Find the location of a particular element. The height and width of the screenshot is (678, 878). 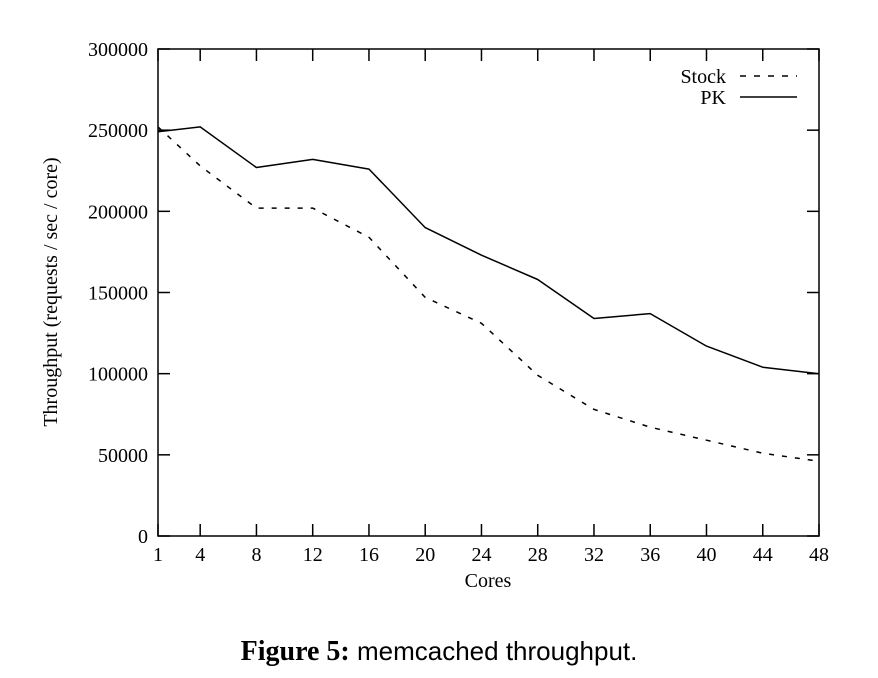

legend-label-stock: Stock is located at coordinates (703, 77).